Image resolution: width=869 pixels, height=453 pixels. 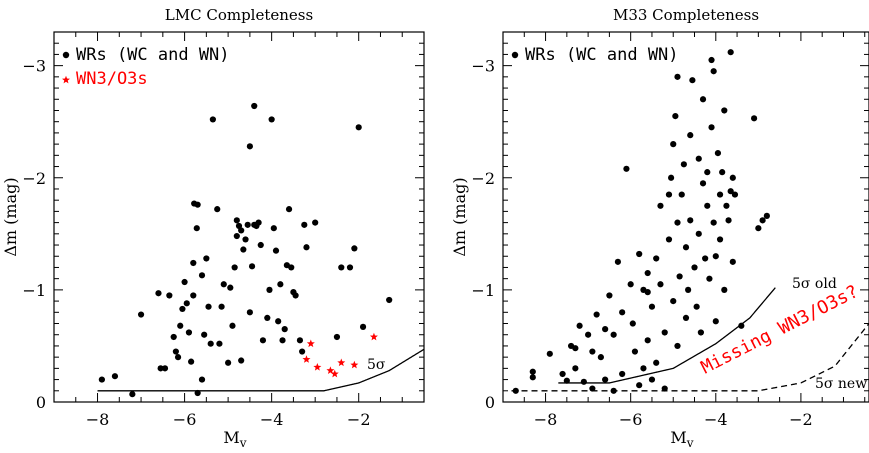 What do you see at coordinates (98, 419) in the screenshot?
I see `x-tick-label: −8` at bounding box center [98, 419].